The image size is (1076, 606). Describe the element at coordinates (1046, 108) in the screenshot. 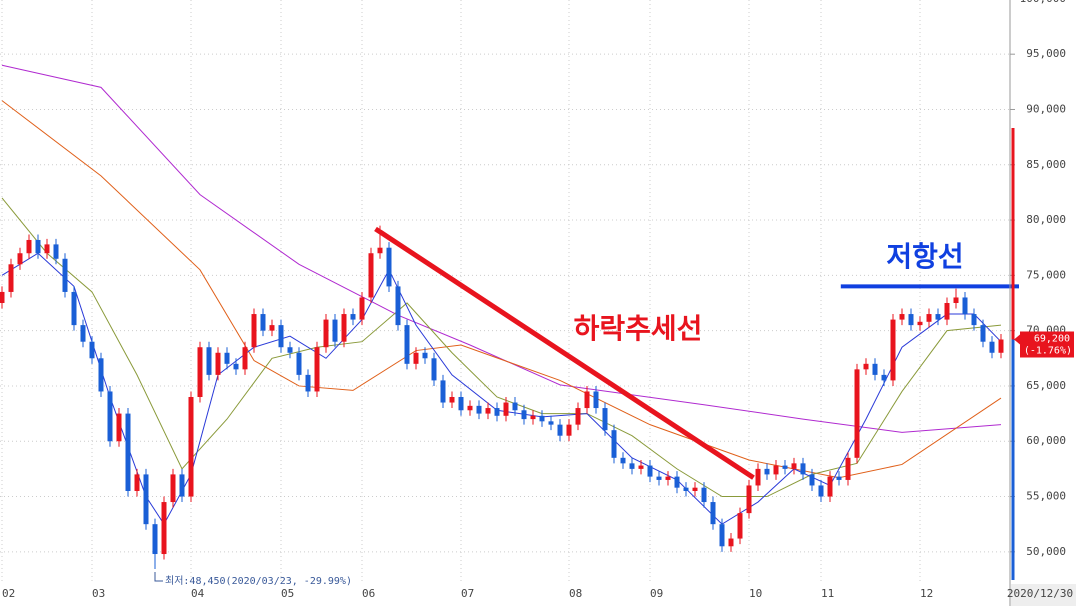

I see `y-tick-label: 90,000` at that location.